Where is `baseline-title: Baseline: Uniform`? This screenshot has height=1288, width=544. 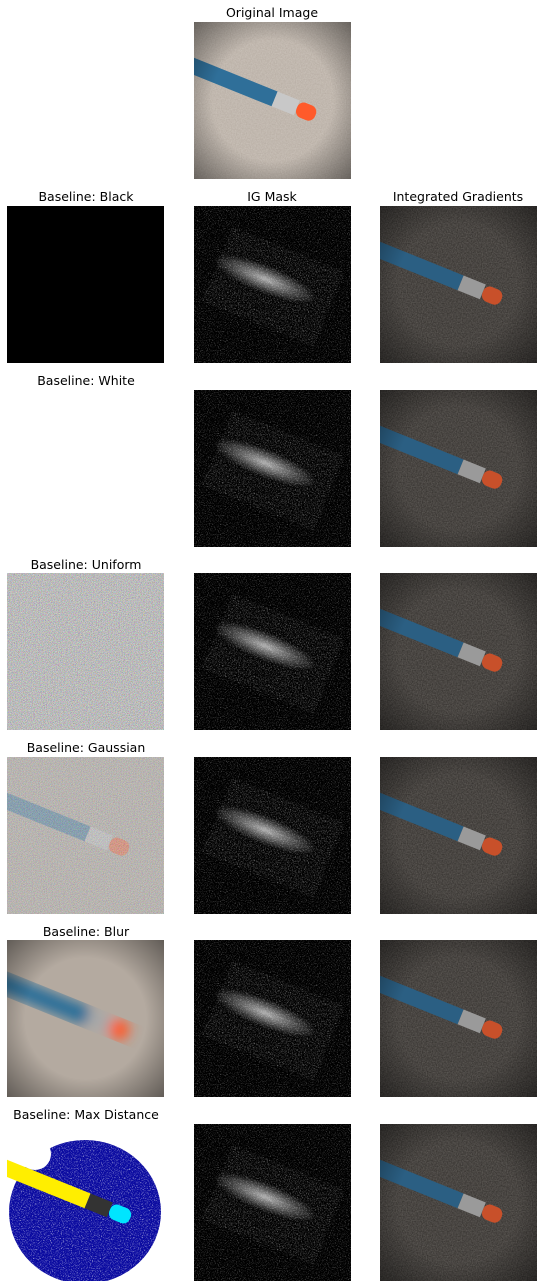
baseline-title: Baseline: Uniform is located at coordinates (86, 564).